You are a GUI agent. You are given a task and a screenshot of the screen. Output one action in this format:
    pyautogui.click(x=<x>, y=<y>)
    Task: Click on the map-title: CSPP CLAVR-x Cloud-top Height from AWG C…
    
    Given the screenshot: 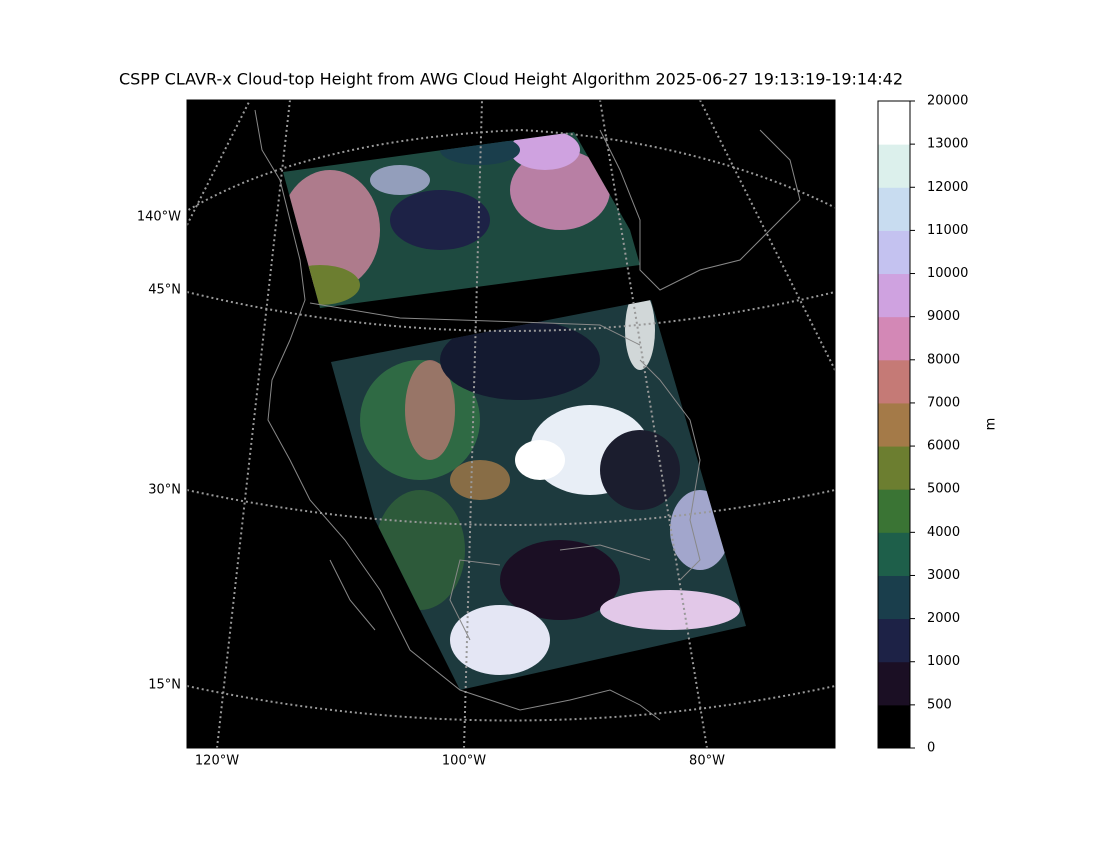 What is the action you would take?
    pyautogui.click(x=511, y=79)
    